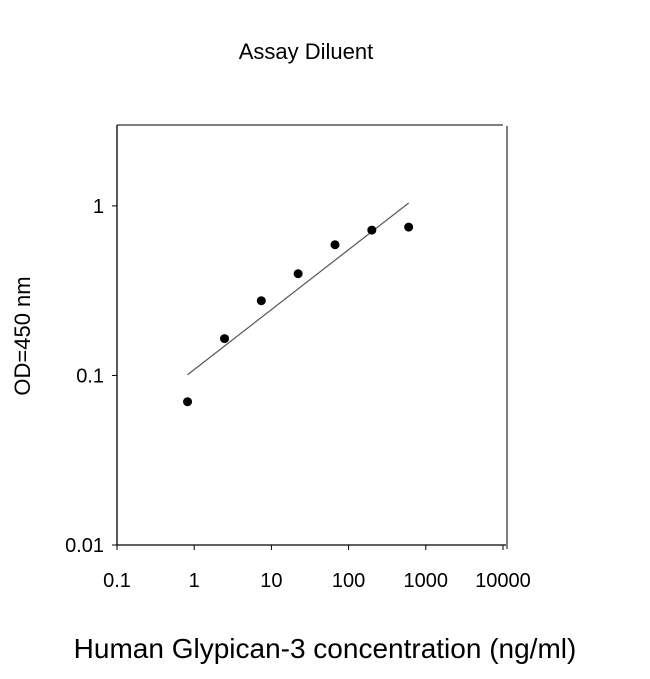 The width and height of the screenshot is (650, 679). What do you see at coordinates (22, 335) in the screenshot?
I see `y-axis-label: OD=450 nm` at bounding box center [22, 335].